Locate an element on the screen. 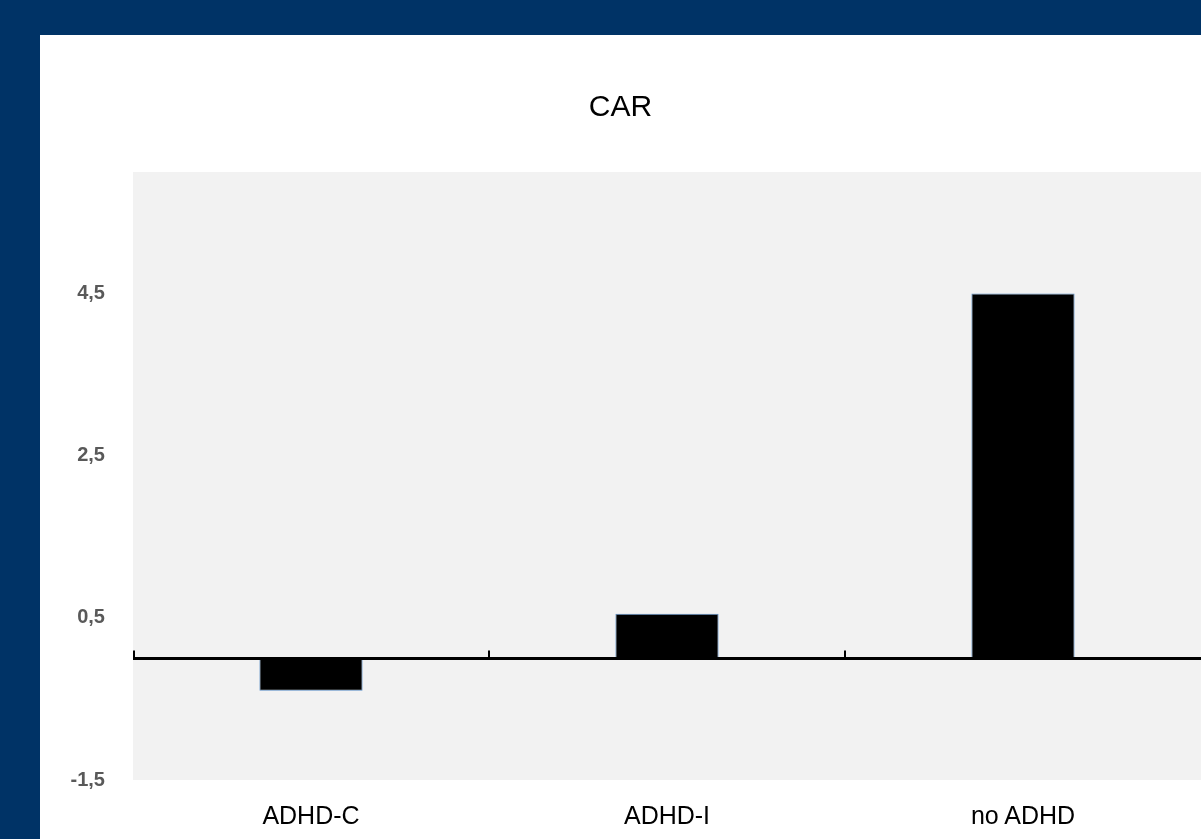 This screenshot has width=1201, height=839. x-tick-label: ADHD-I is located at coordinates (667, 814).